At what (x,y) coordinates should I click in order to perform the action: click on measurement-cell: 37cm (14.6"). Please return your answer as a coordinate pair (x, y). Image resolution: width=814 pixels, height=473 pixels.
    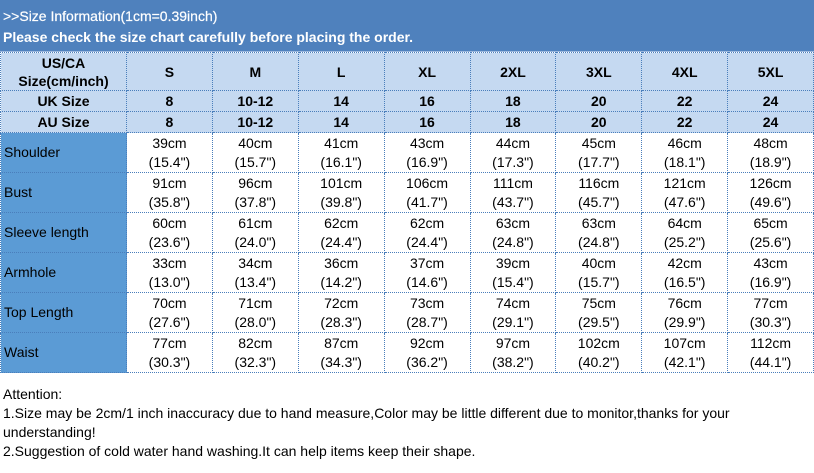
    Looking at the image, I should click on (427, 272).